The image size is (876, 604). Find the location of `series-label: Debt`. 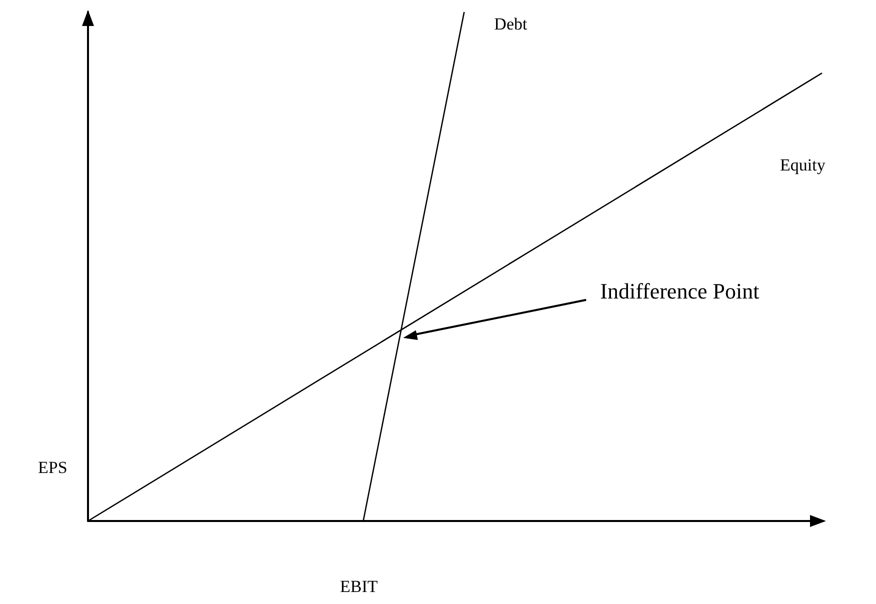

series-label: Debt is located at coordinates (511, 24).